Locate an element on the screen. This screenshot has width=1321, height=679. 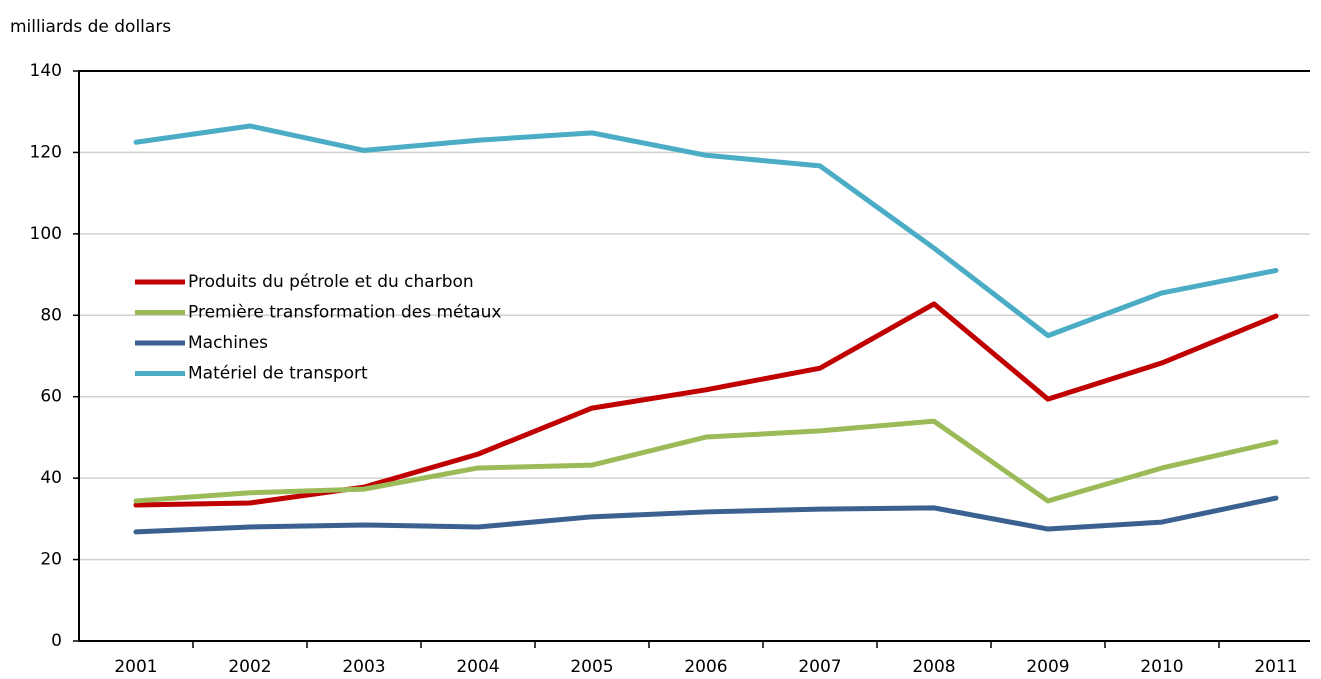
x-tick-label: 2006 is located at coordinates (705, 667).